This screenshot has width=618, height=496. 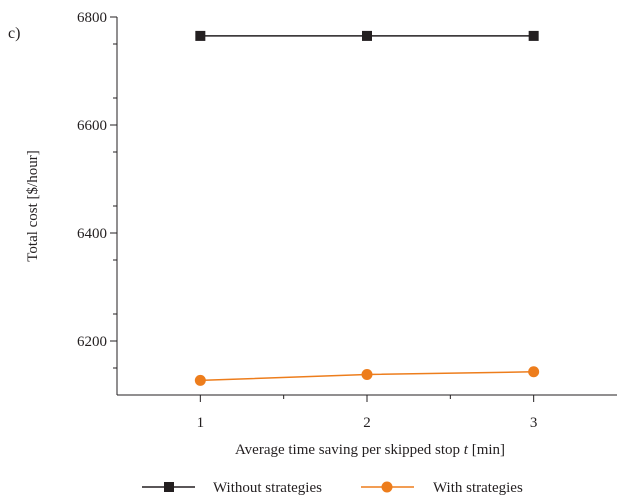 What do you see at coordinates (33, 205) in the screenshot?
I see `y-axis-label: Total cost [$/hour]` at bounding box center [33, 205].